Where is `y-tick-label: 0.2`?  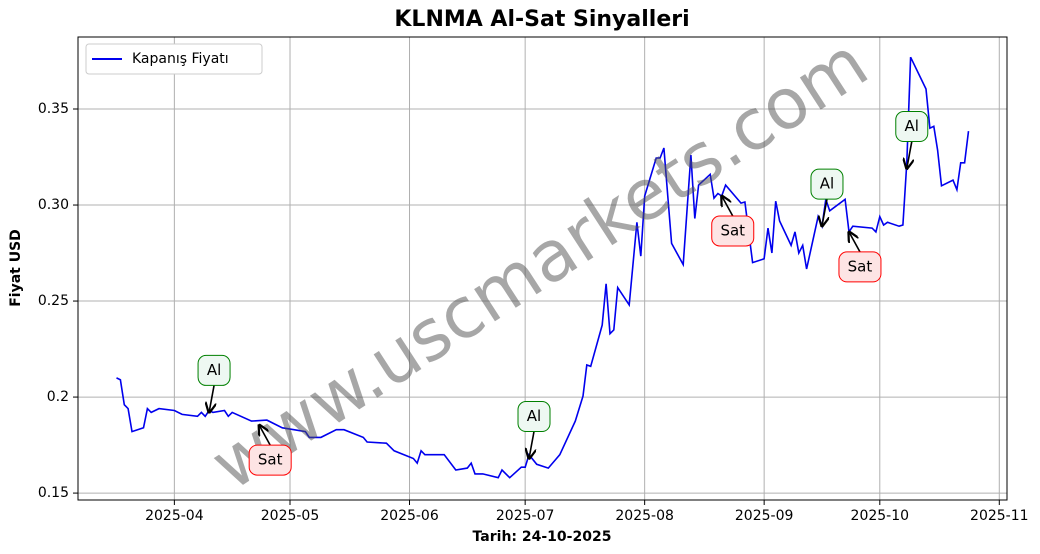
y-tick-label: 0.2 is located at coordinates (58, 397).